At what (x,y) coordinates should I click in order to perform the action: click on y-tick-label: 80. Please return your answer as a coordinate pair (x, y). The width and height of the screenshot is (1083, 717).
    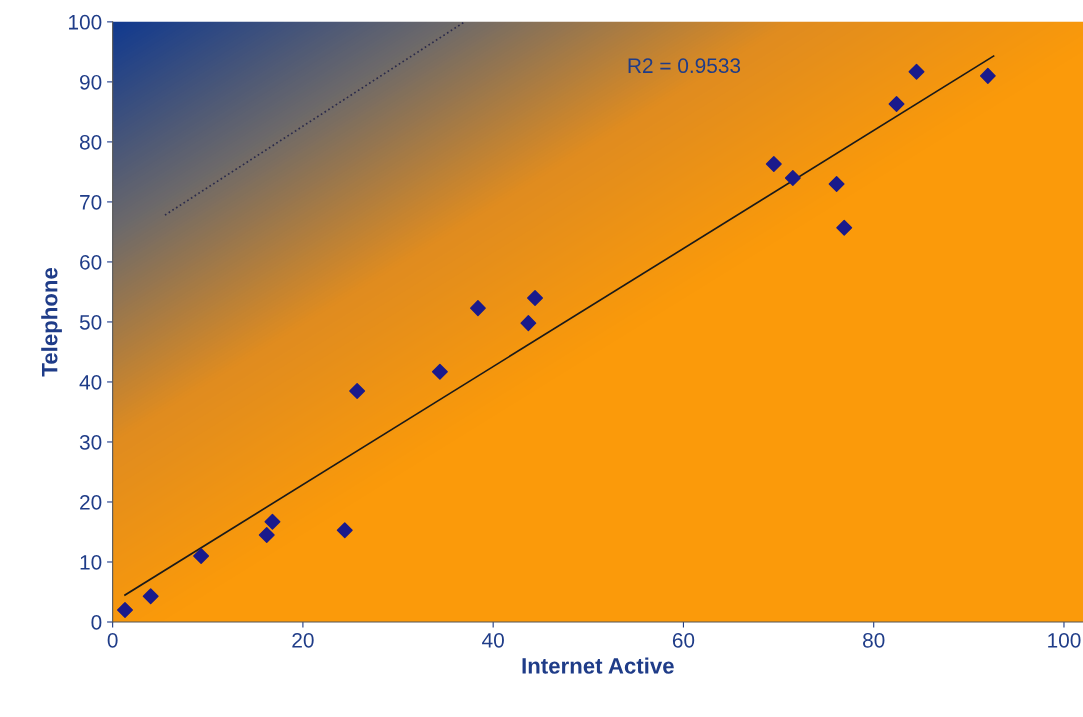
    Looking at the image, I should click on (90, 142).